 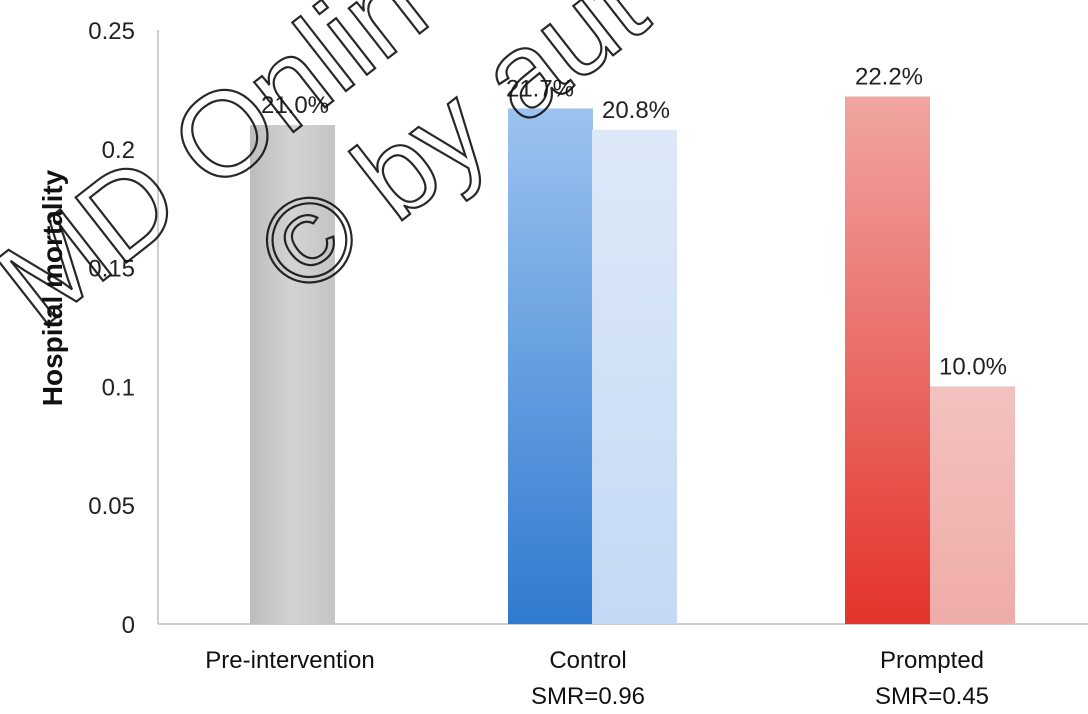 I want to click on y-tick-label: 0.2, so click(x=118, y=150).